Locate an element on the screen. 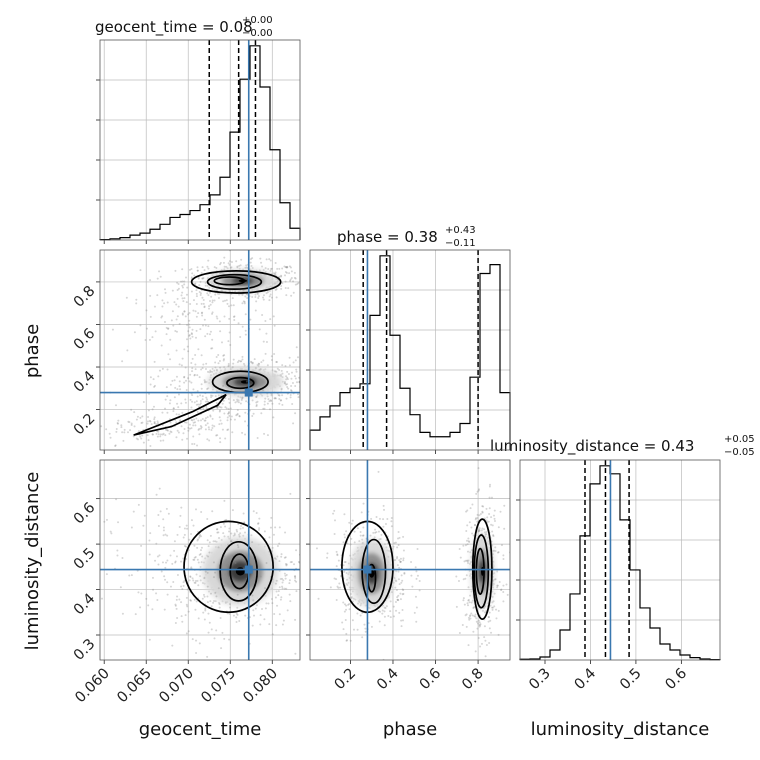  x-axis-label-phase: phase is located at coordinates (410, 729).